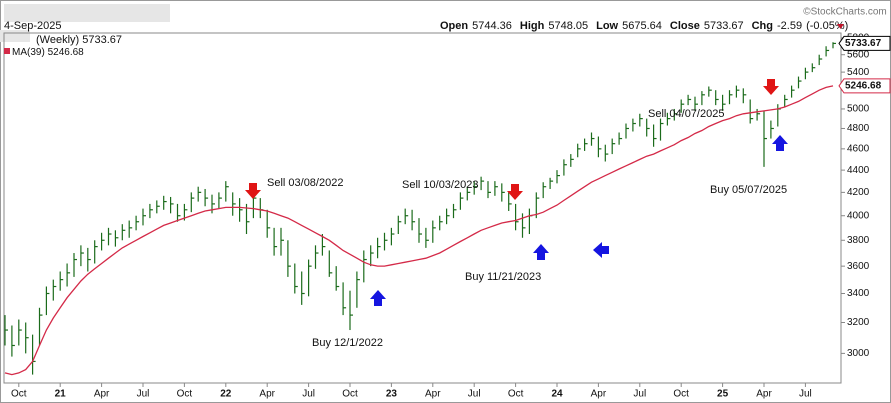  I want to click on value-tag-label: 5733.67, so click(863, 43).